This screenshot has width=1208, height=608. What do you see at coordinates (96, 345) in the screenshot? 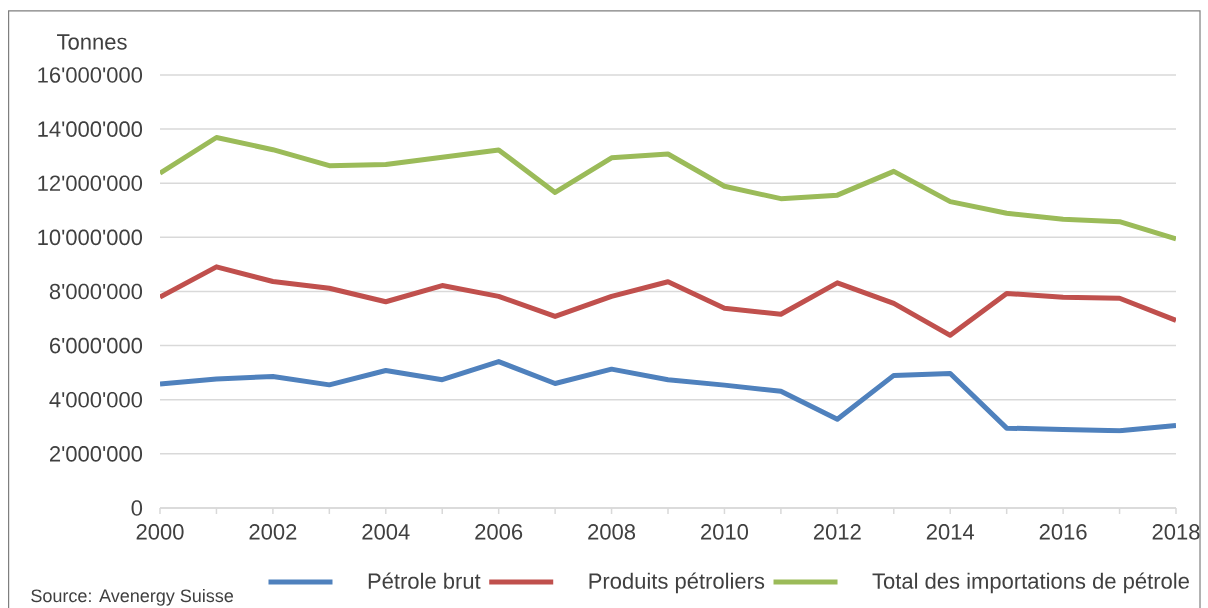
I see `y-tick-label: 6'000'000` at bounding box center [96, 345].